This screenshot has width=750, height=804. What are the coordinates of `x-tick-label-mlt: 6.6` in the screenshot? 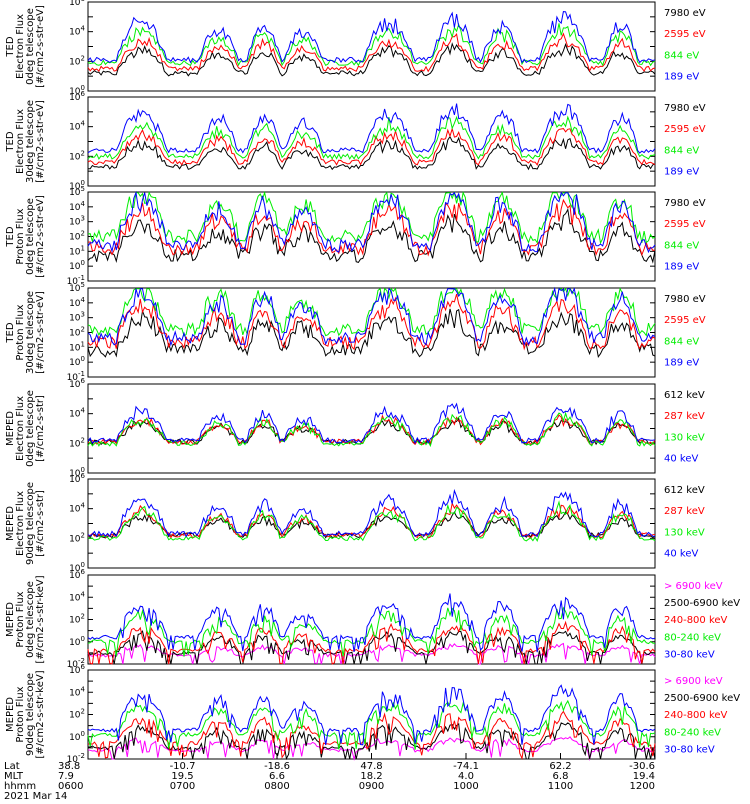 It's located at (277, 776).